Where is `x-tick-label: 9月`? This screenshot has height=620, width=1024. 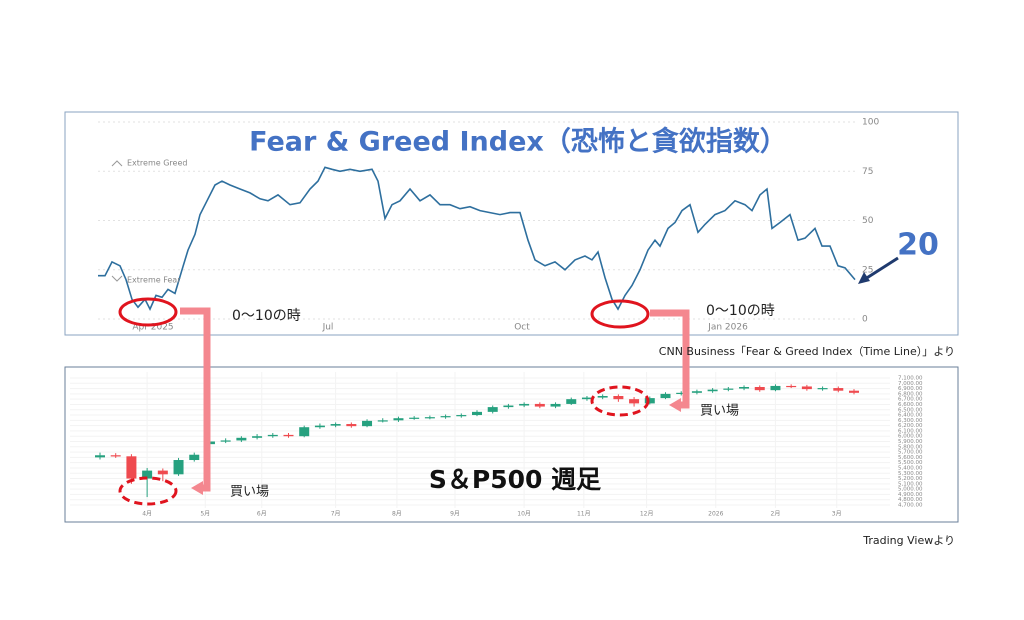
x-tick-label: 9月 is located at coordinates (455, 514).